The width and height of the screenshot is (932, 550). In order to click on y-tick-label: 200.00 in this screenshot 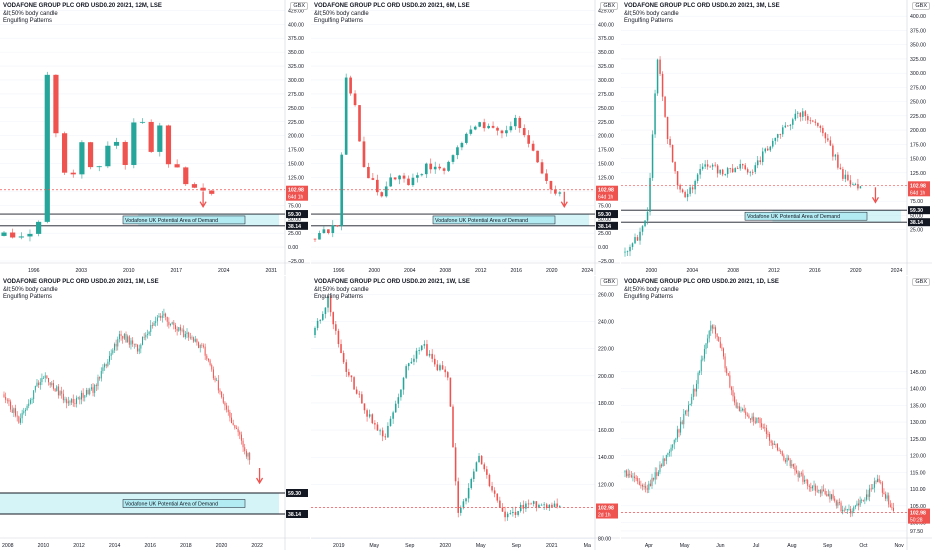, I will do `click(606, 137)`.